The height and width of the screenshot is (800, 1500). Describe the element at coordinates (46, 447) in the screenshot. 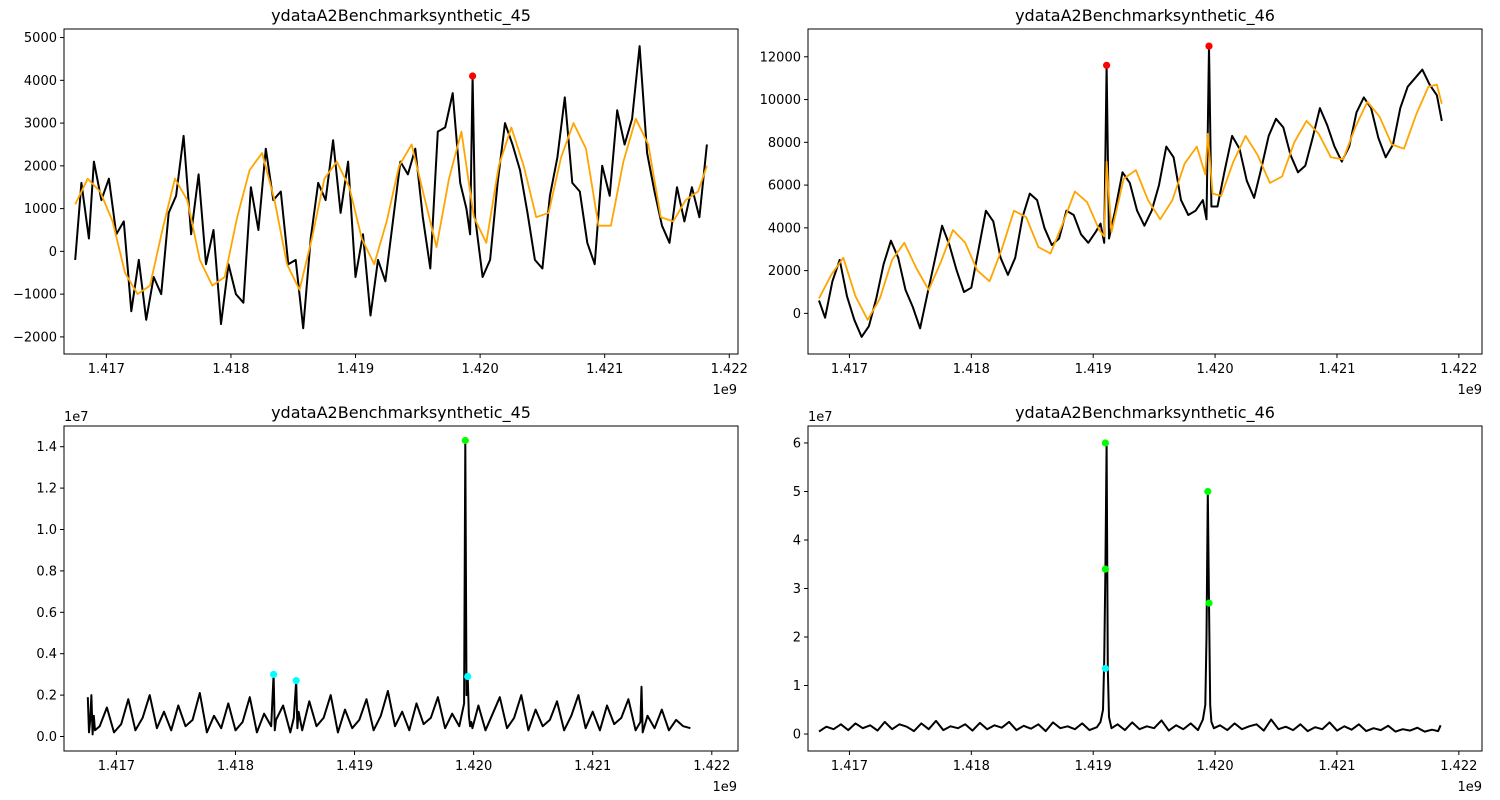

I see `y-tick-label: 1.4` at that location.